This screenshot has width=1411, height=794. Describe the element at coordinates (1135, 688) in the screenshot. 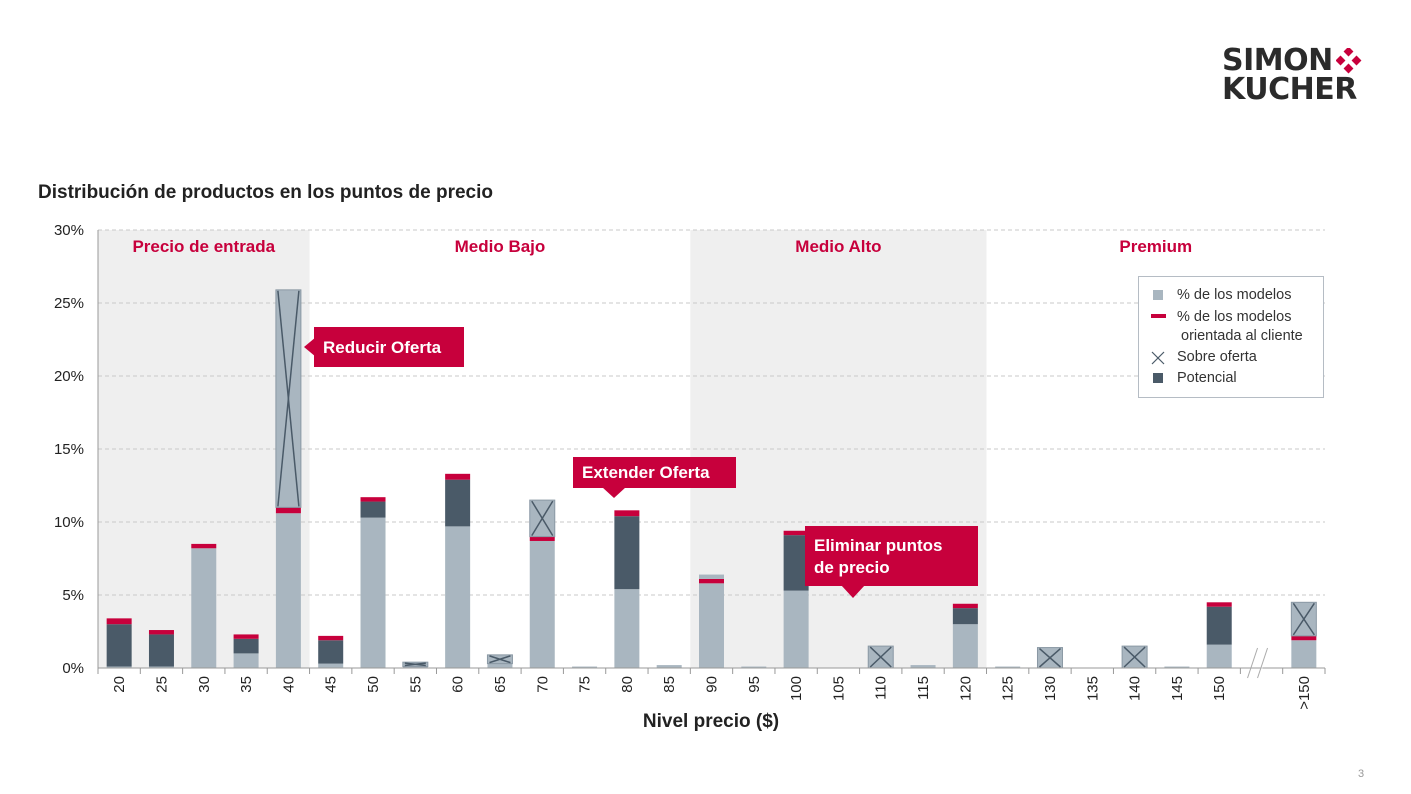

I see `x-tick-label: 140` at that location.